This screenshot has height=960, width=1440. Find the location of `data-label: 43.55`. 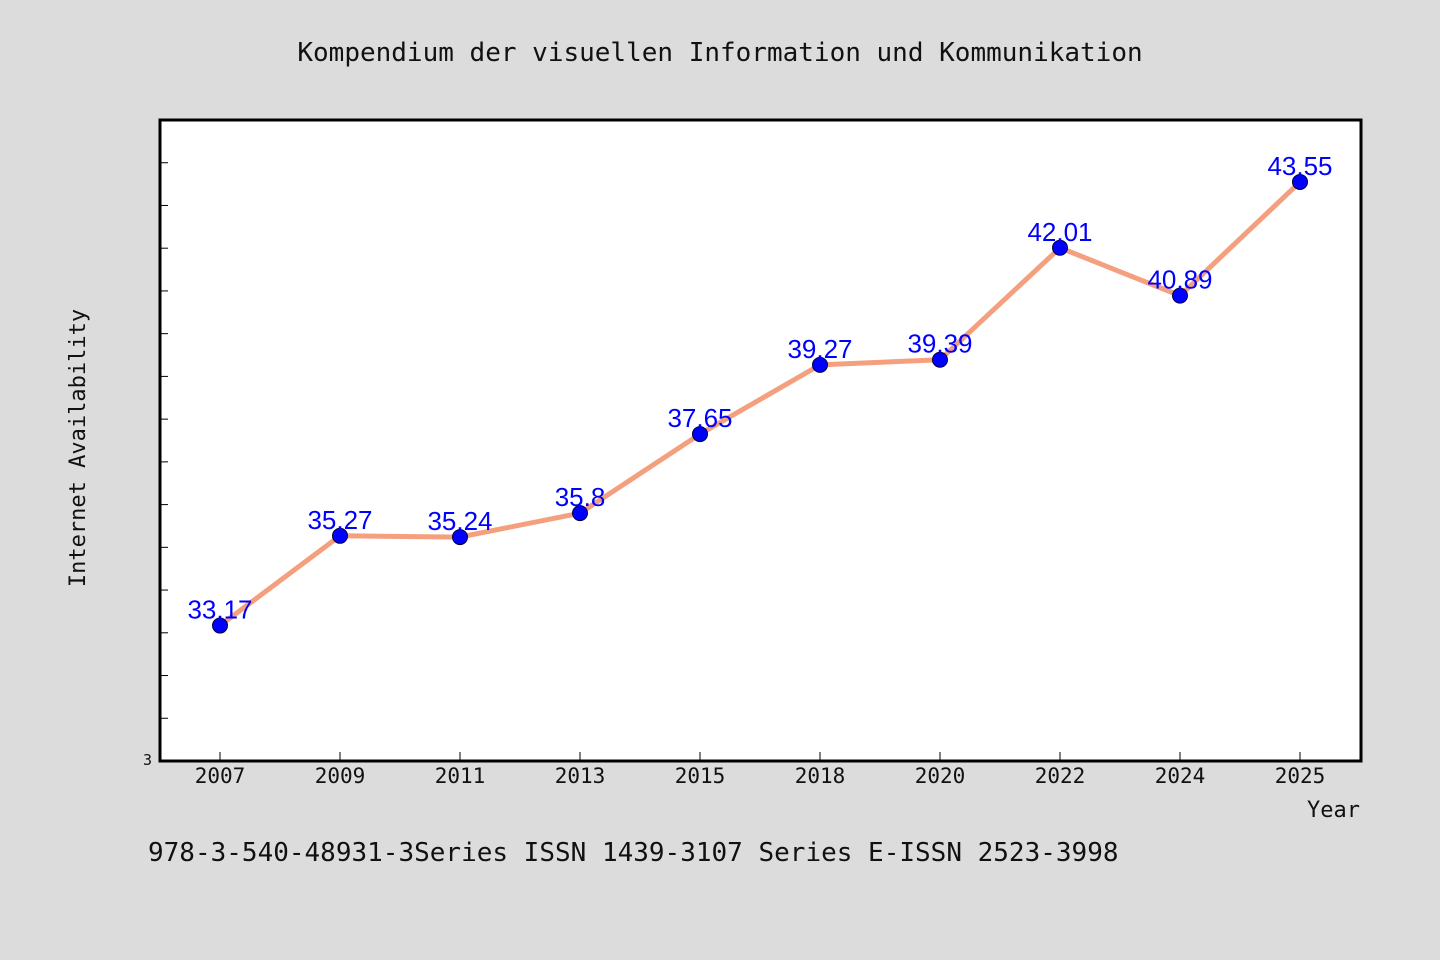

data-label: 43.55 is located at coordinates (1299, 166).